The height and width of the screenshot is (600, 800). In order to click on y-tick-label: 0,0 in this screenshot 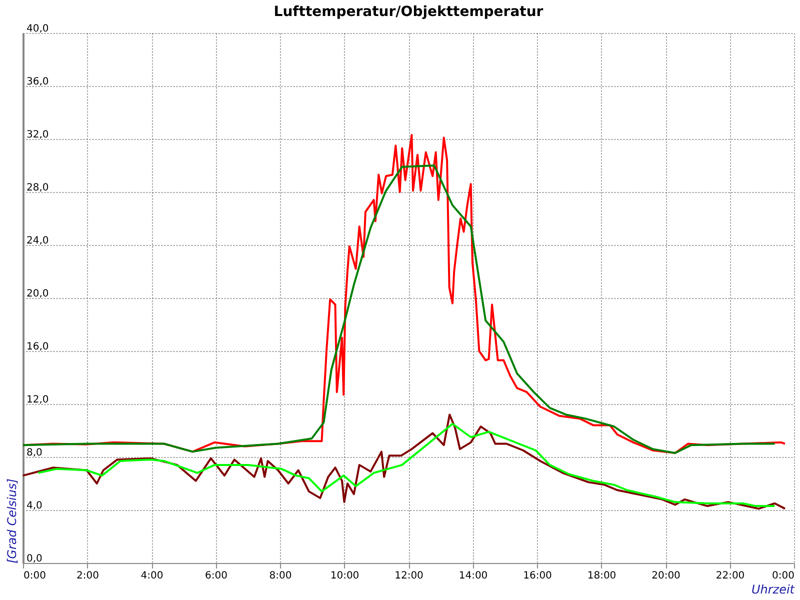, I will do `click(34, 559)`.